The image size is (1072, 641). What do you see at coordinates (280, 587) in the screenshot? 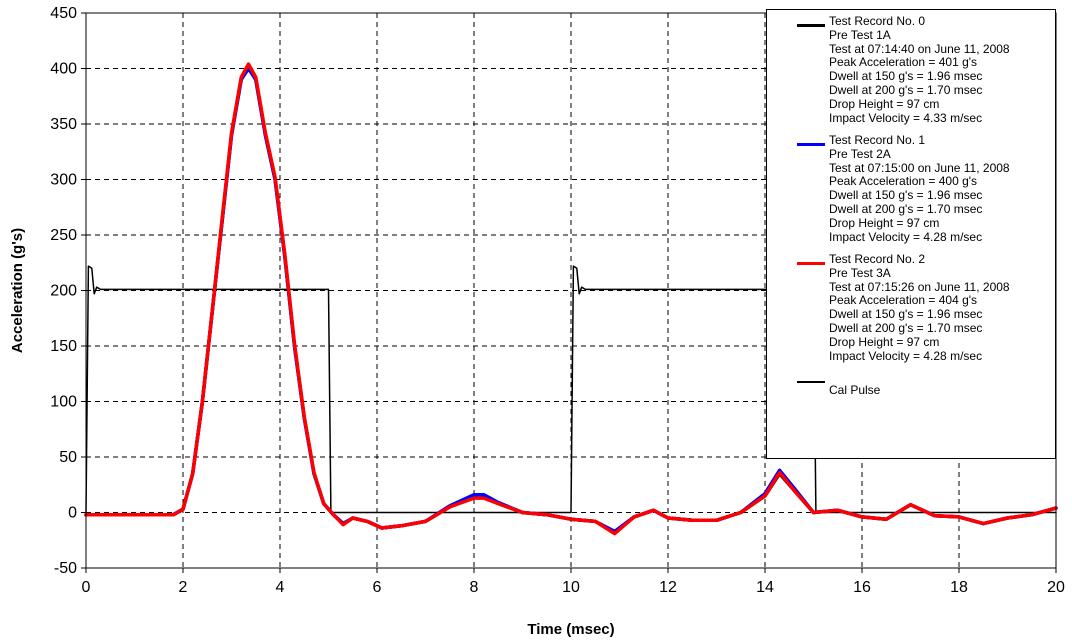
I see `x-tick-label: 4` at bounding box center [280, 587].